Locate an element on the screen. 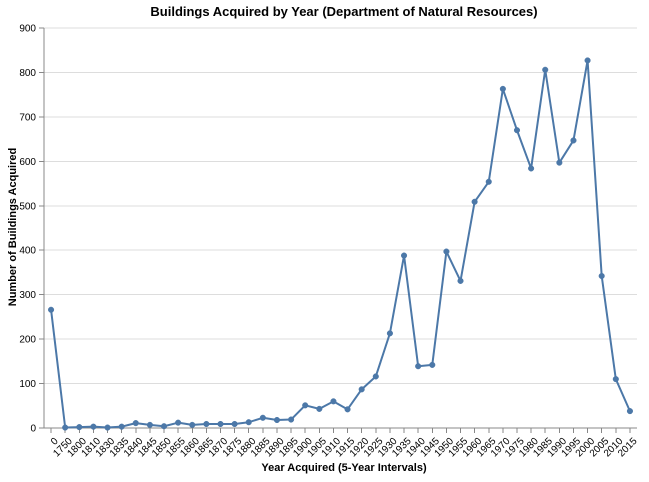  data-point-1940 is located at coordinates (418, 366).